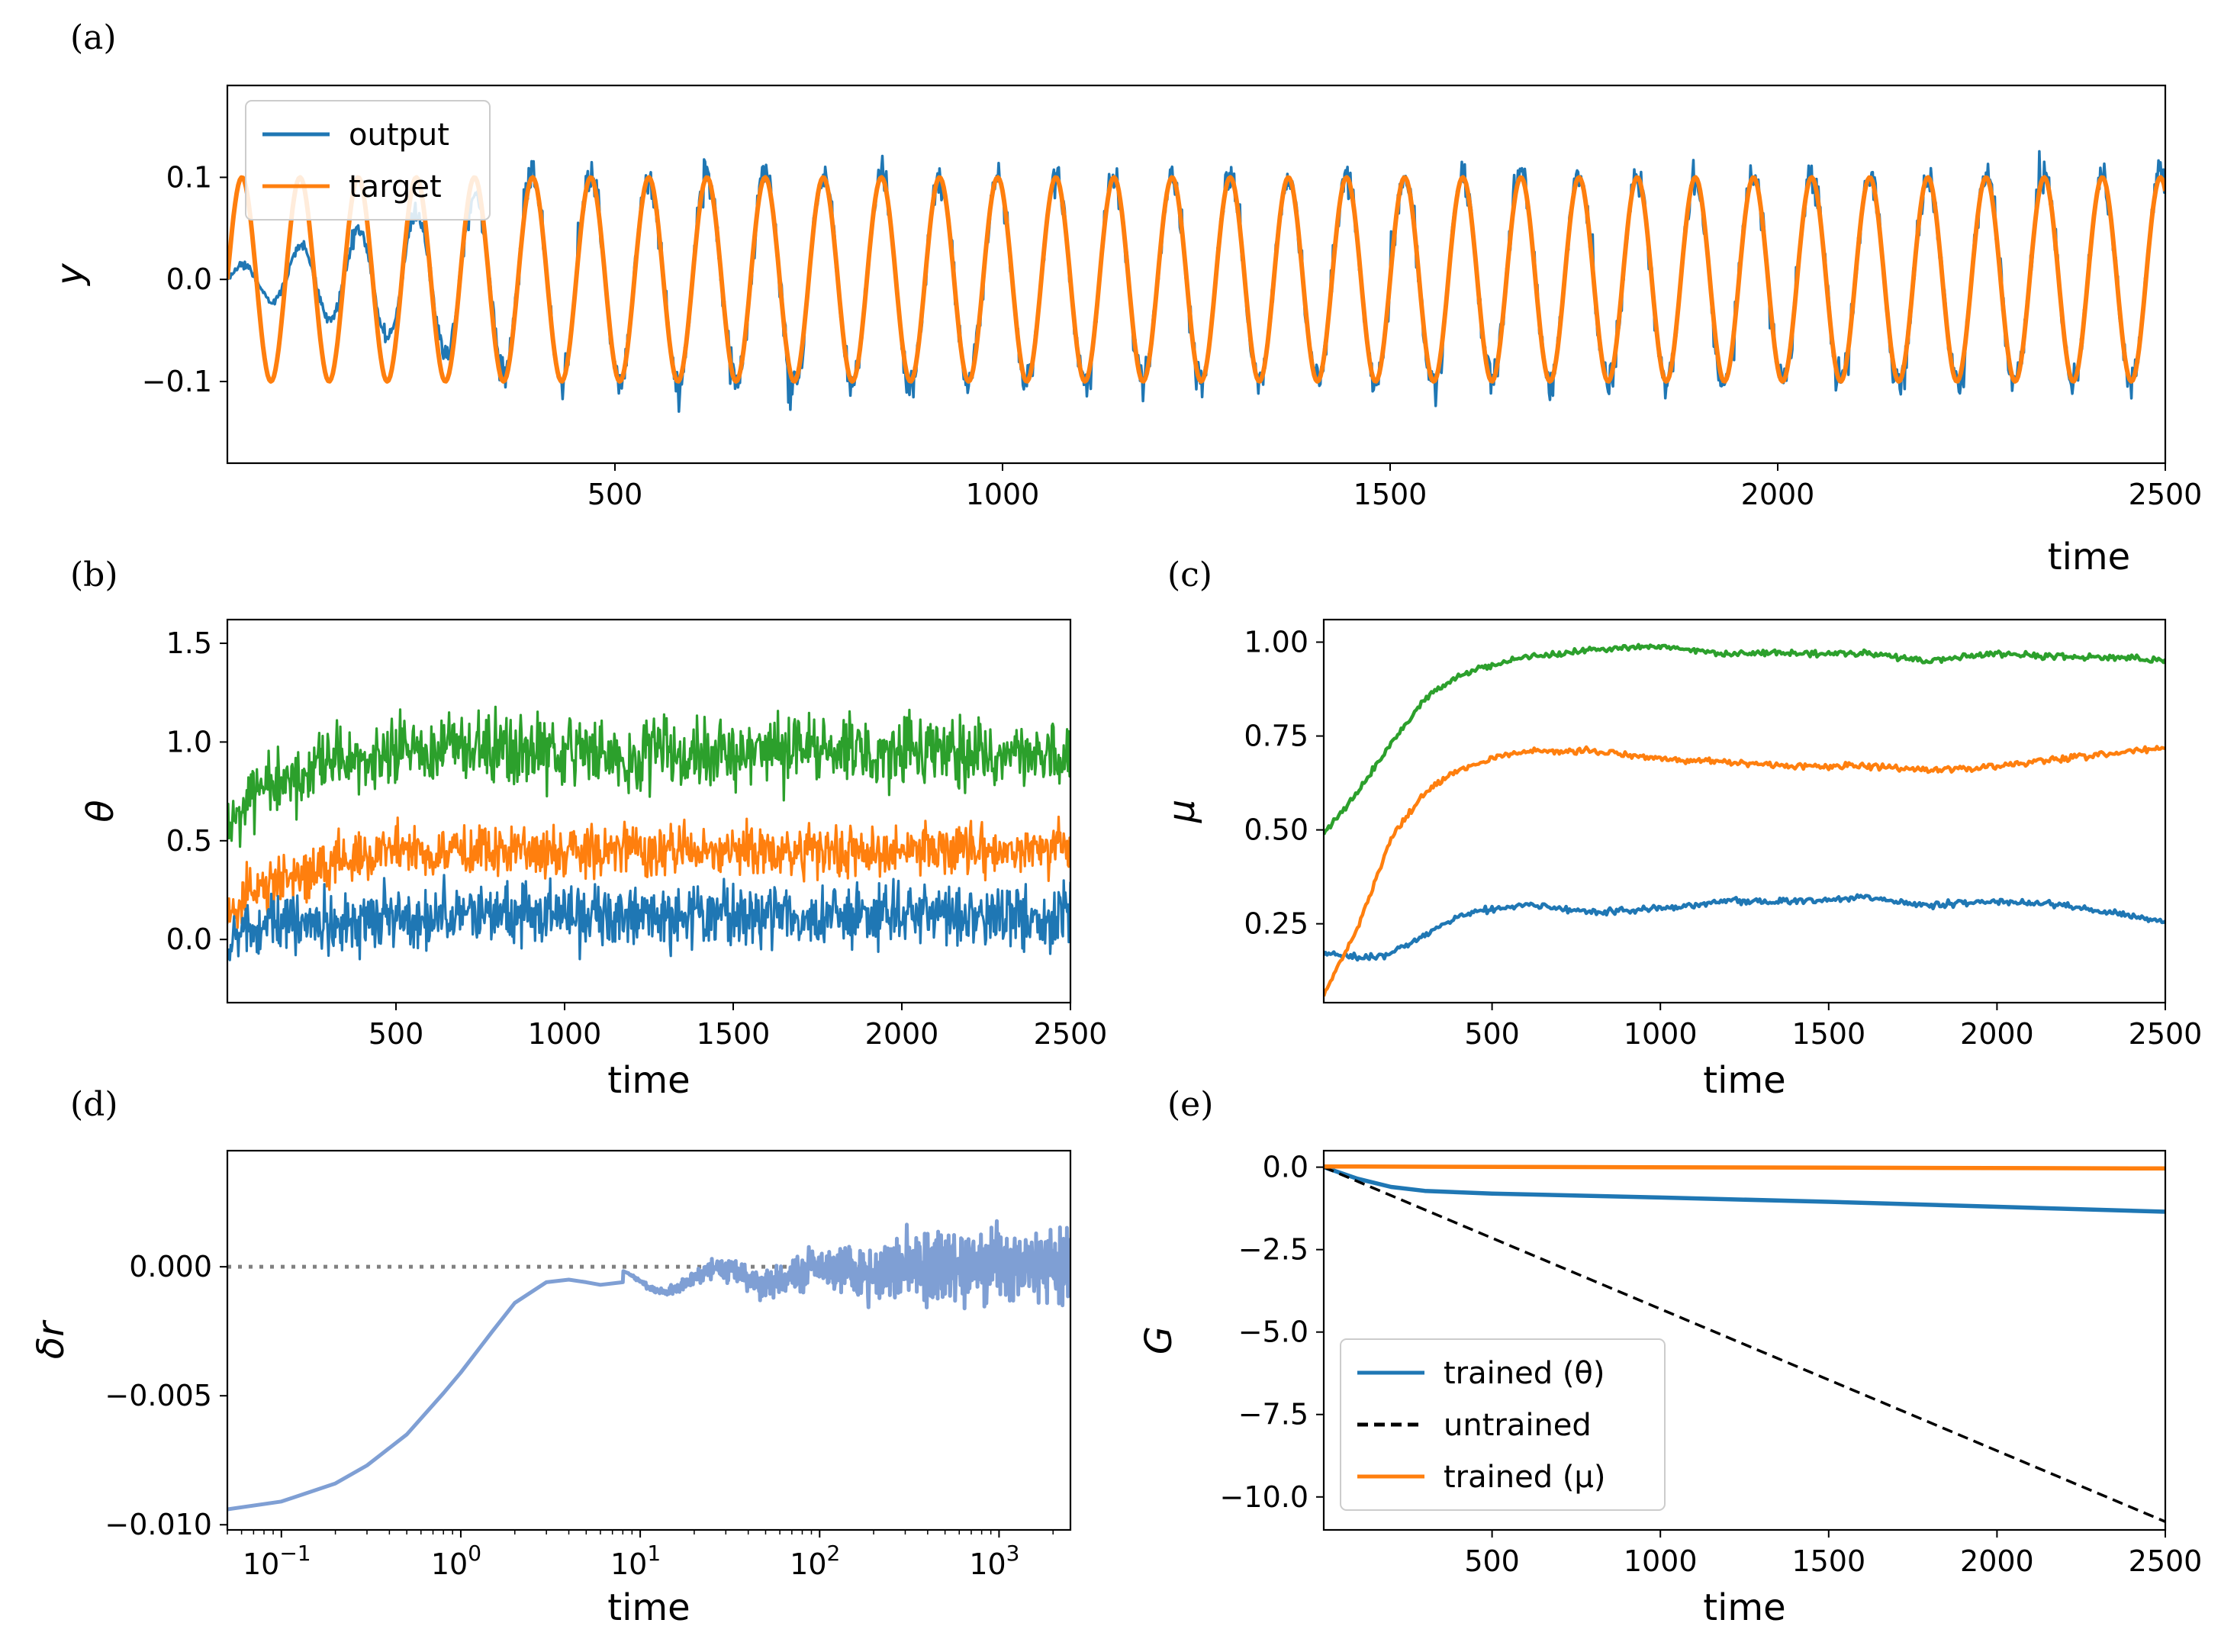  Describe the element at coordinates (189, 841) in the screenshot. I see `y-tick-label-b: 0.5` at that location.